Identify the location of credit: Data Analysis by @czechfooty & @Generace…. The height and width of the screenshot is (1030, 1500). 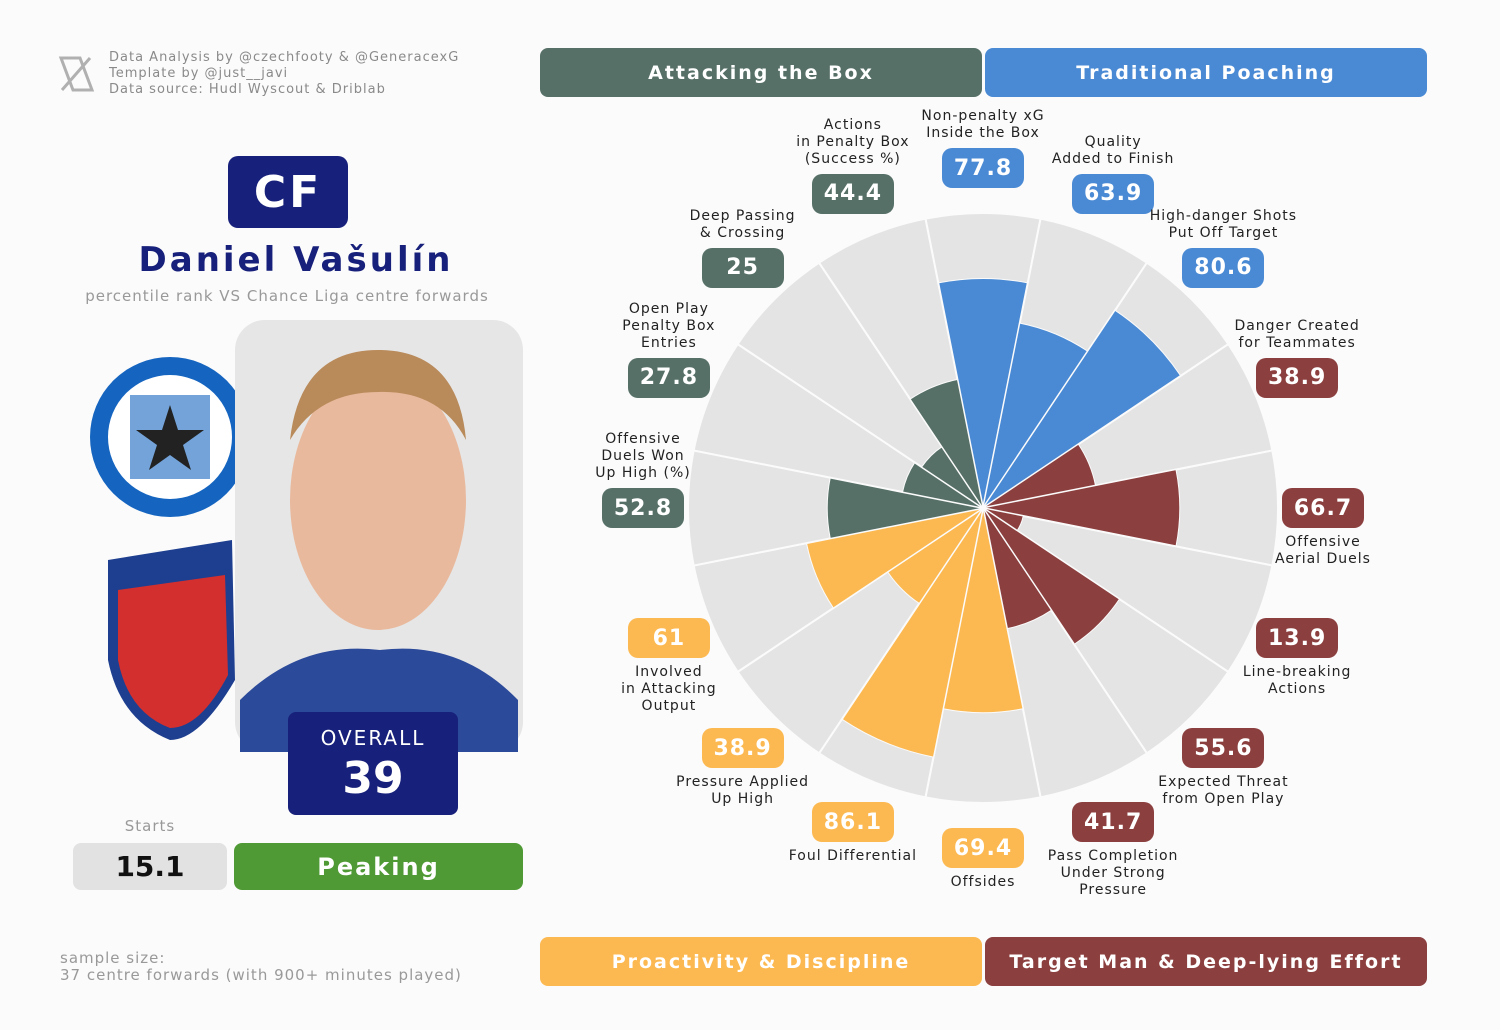
(284, 57).